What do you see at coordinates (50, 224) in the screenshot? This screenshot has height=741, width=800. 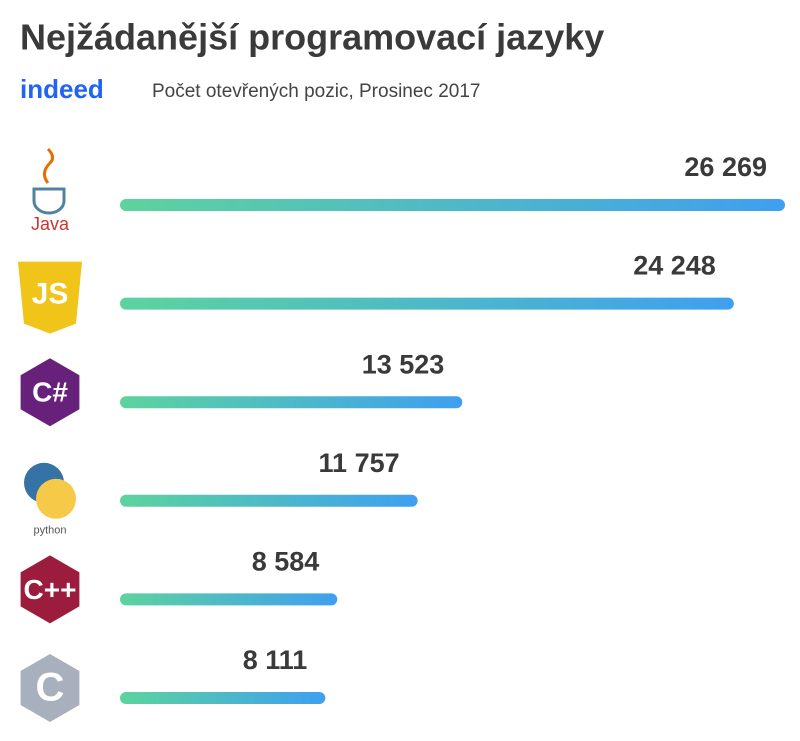 I see `category-label: Java` at bounding box center [50, 224].